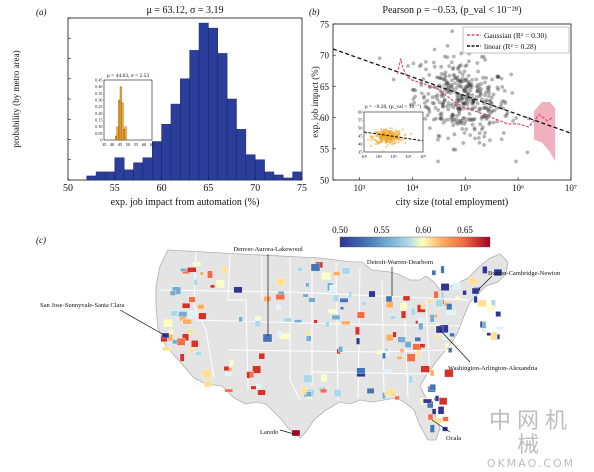  What do you see at coordinates (98, 106) in the screenshot?
I see `inset-y-tick-label: 0.25` at bounding box center [98, 106].